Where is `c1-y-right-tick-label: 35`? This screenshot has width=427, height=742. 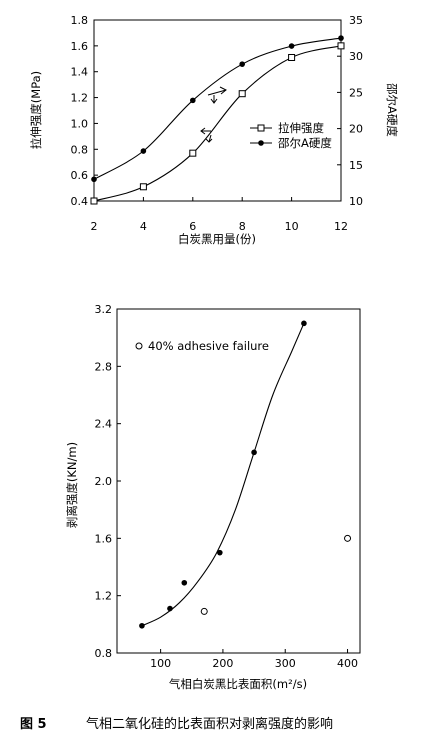
c1-y-right-tick-label: 35 is located at coordinates (356, 20).